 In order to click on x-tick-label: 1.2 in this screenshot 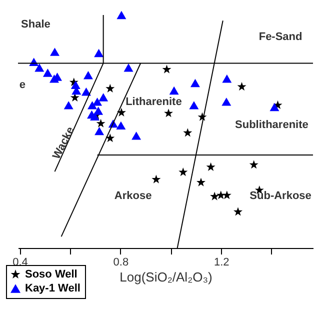, I will do `click(222, 262)`.